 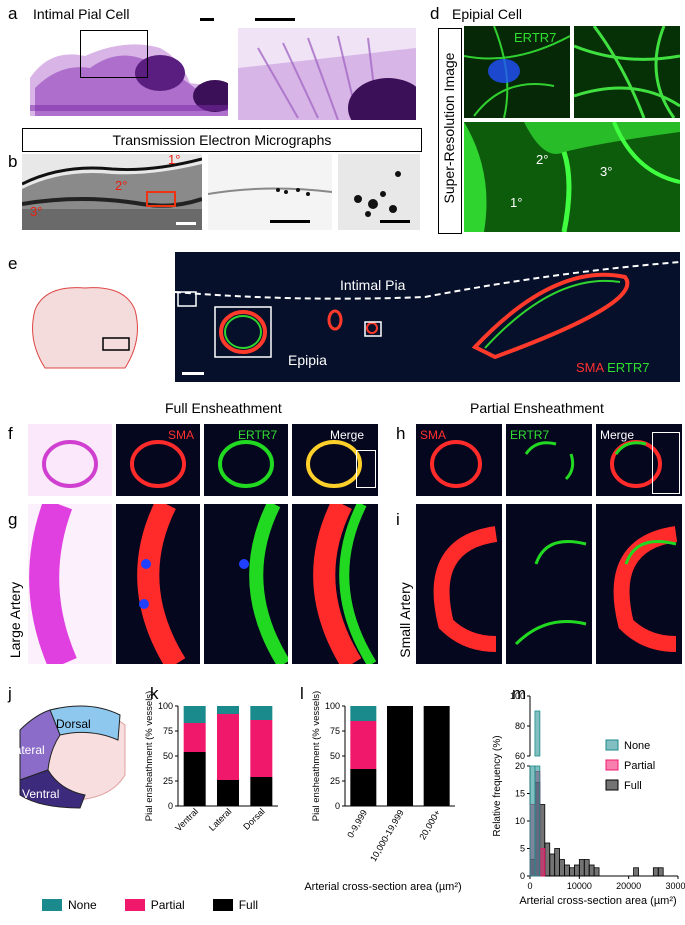 What do you see at coordinates (429, 824) in the screenshot?
I see `x-tick-label: 20,000+` at bounding box center [429, 824].